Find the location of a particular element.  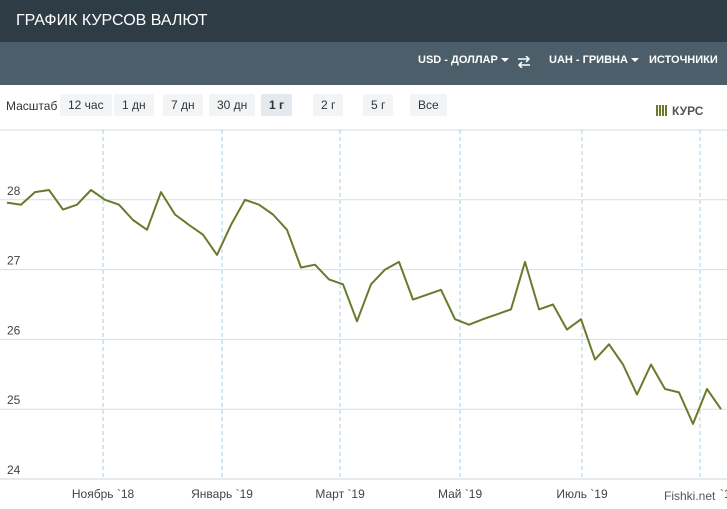

y-tick-label: 27 is located at coordinates (14, 261).